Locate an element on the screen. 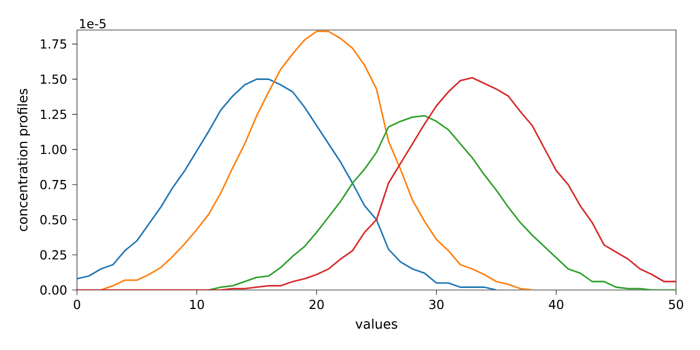 The image size is (700, 350). x-tick-label: 10 is located at coordinates (197, 305).